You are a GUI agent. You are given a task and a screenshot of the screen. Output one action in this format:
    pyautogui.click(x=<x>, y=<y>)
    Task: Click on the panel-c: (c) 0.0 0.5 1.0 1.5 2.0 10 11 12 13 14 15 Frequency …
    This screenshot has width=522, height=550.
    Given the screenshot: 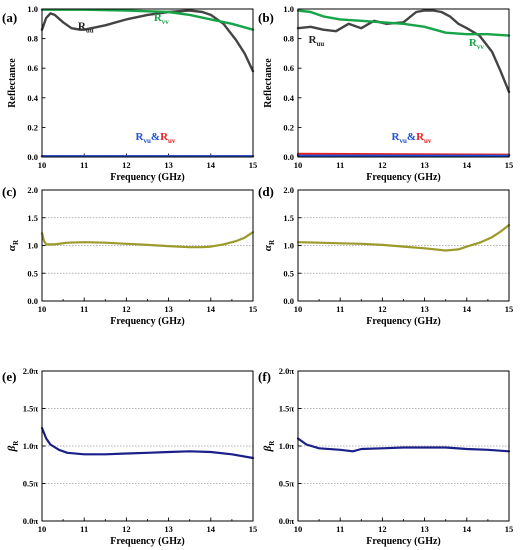 What is the action you would take?
    pyautogui.click(x=129, y=255)
    